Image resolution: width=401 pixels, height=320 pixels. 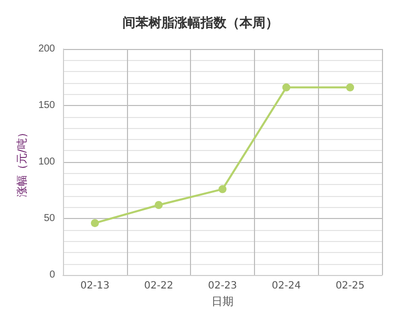 What do you see at coordinates (223, 286) in the screenshot?
I see `x-tick-label: 02-23` at bounding box center [223, 286].